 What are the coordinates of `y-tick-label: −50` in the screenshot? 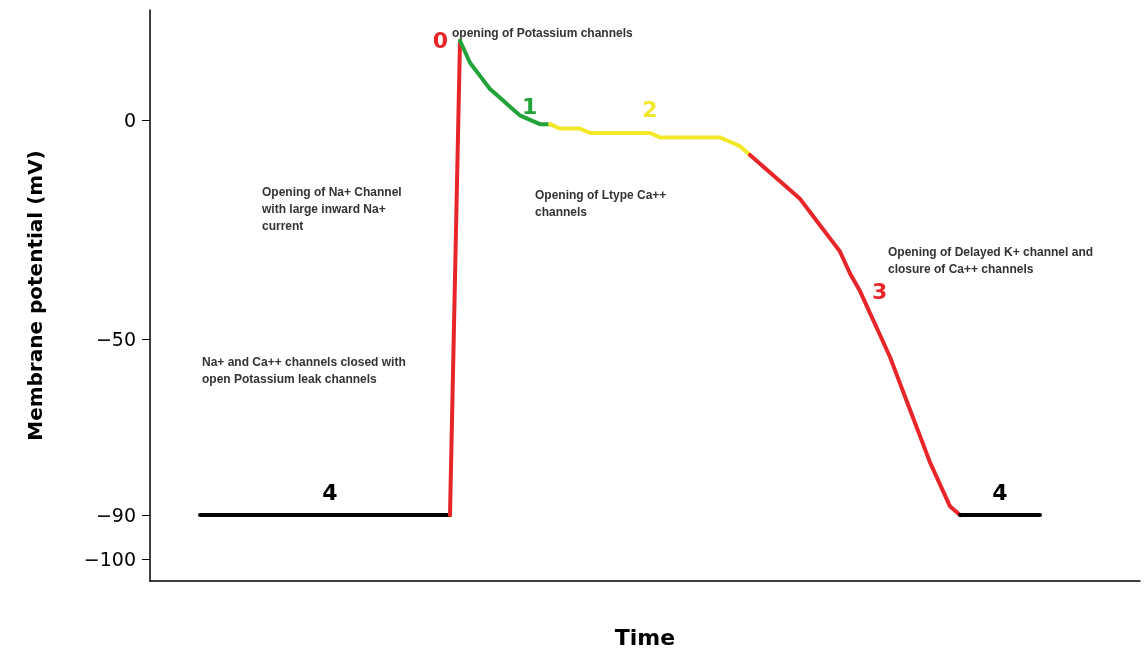 It's located at (115, 339).